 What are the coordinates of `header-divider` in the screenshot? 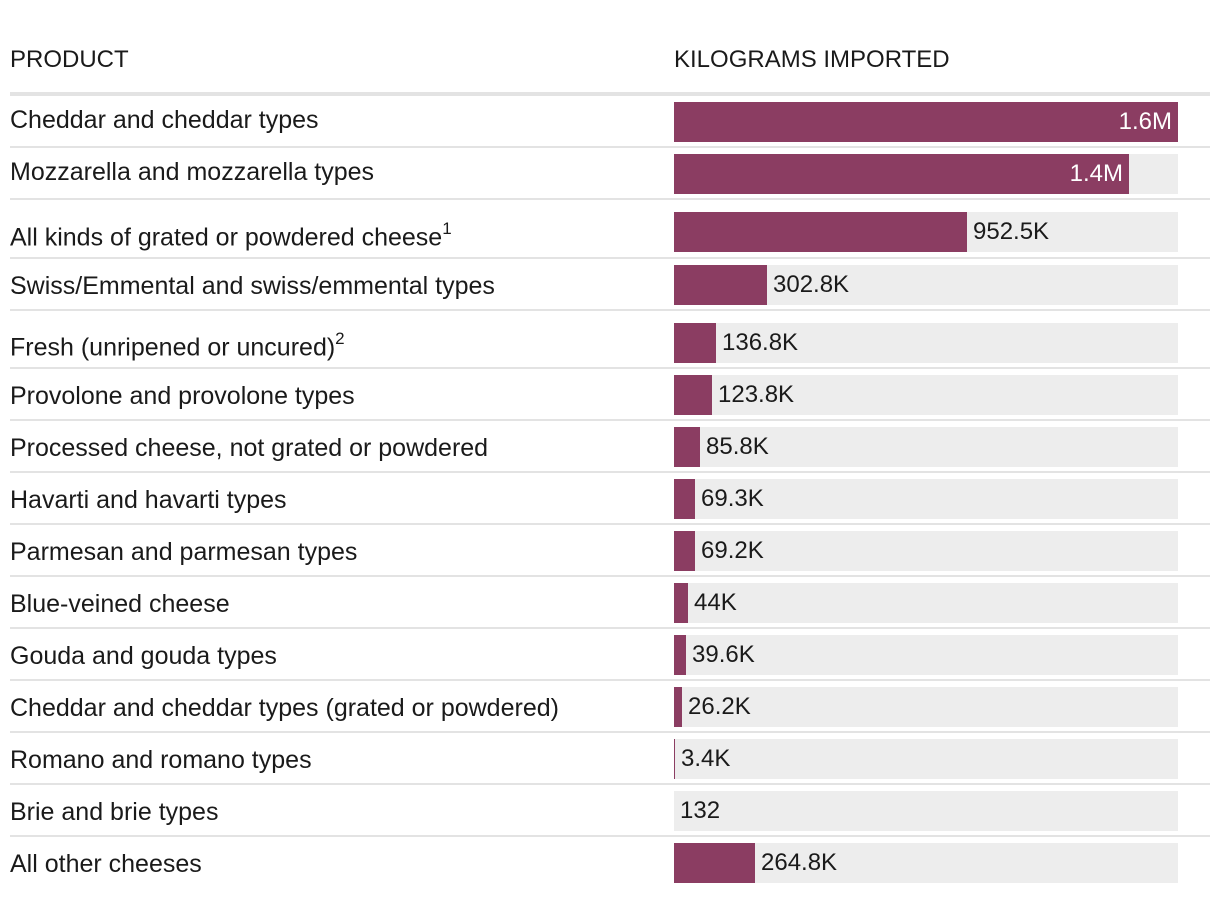 It's located at (610, 94).